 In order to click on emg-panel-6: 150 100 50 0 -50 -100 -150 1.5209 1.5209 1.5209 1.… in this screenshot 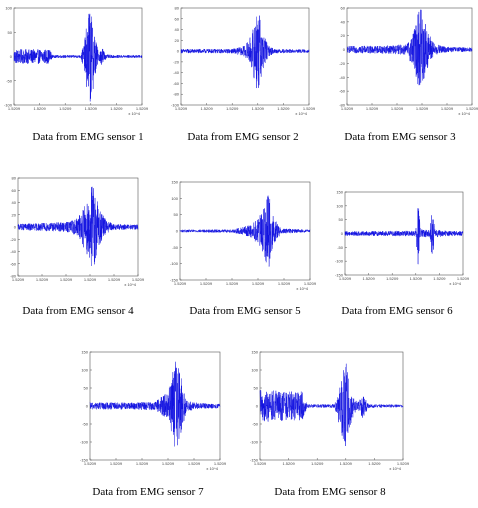, I will do `click(402, 238)`.